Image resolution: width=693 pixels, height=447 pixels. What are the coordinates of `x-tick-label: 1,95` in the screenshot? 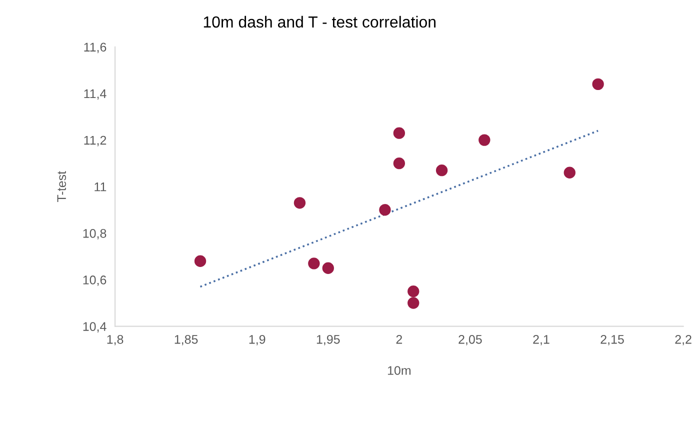 It's located at (328, 340).